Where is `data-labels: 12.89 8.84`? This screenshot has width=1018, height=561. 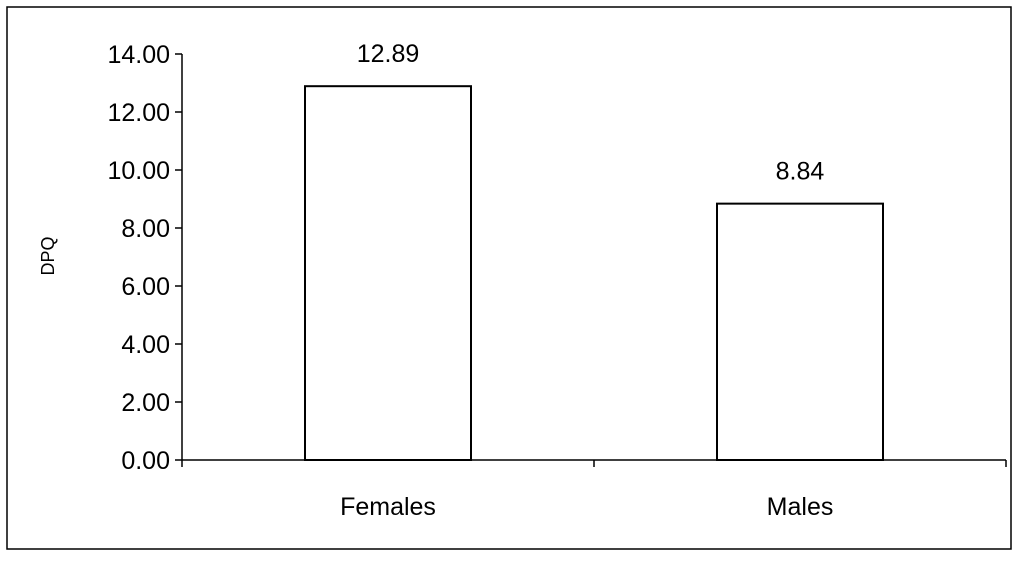 data-labels: 12.89 8.84 is located at coordinates (591, 112).